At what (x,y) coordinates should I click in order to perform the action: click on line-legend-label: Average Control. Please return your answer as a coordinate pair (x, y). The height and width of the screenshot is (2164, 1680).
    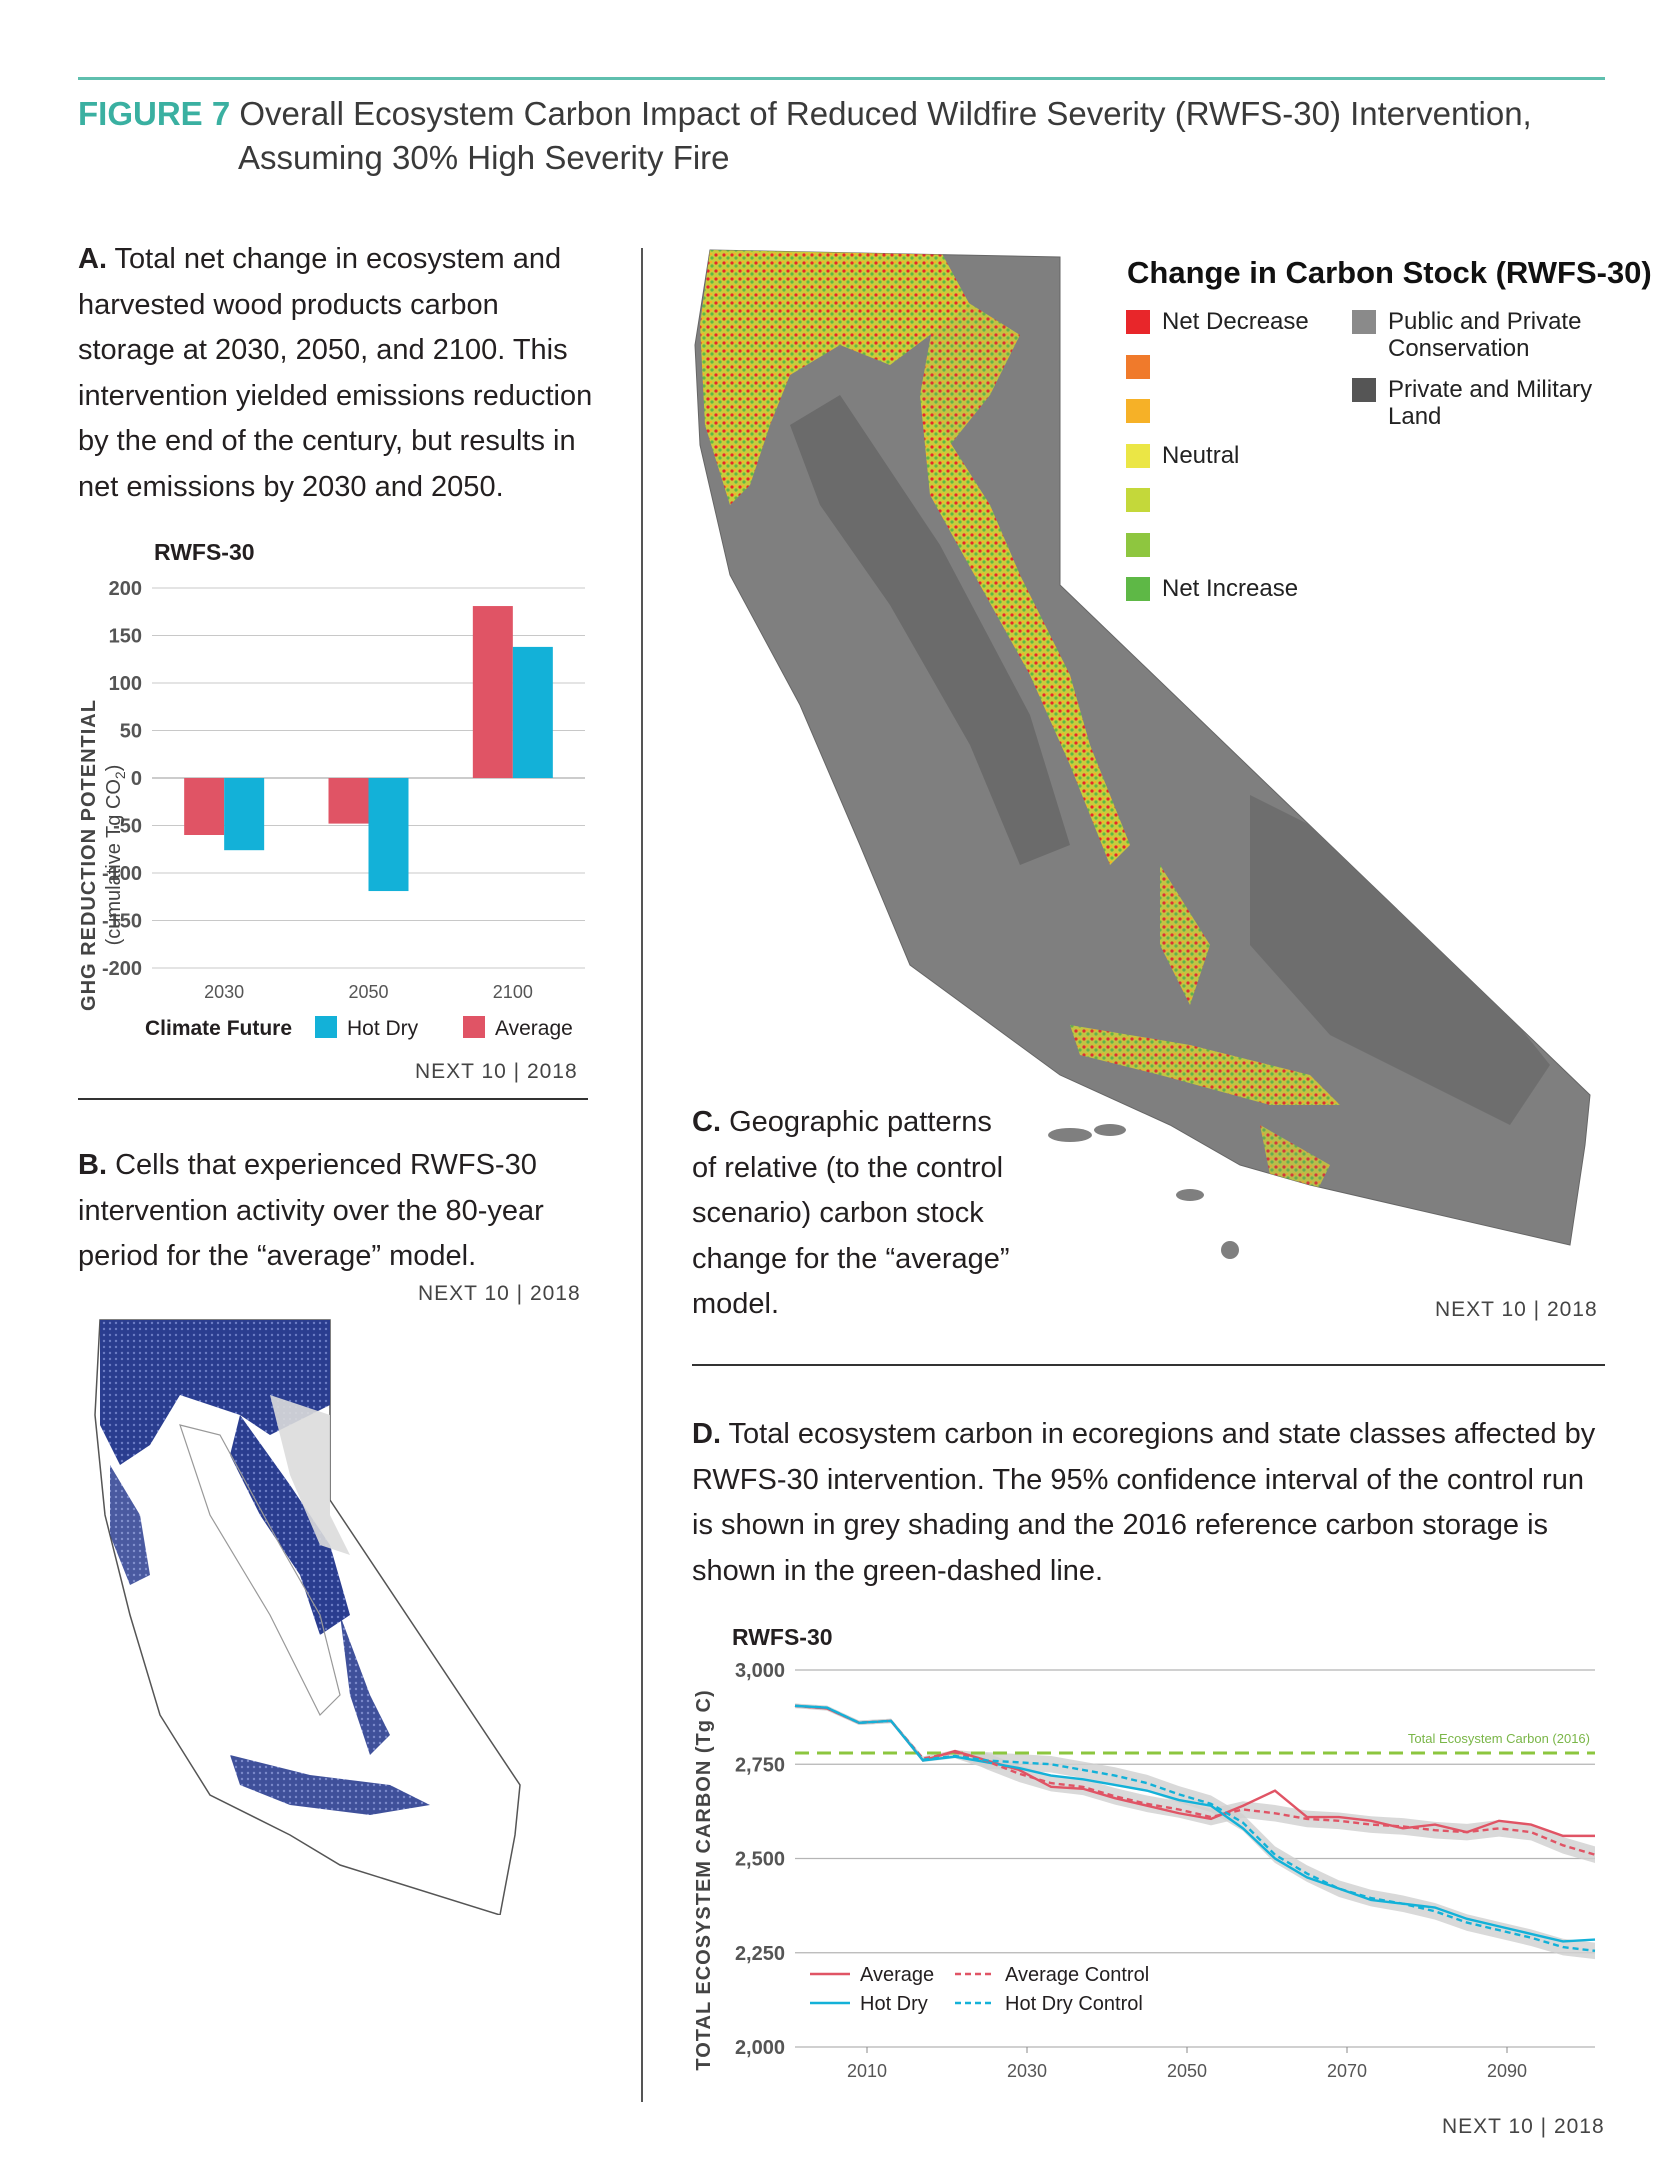
    Looking at the image, I should click on (1077, 1975).